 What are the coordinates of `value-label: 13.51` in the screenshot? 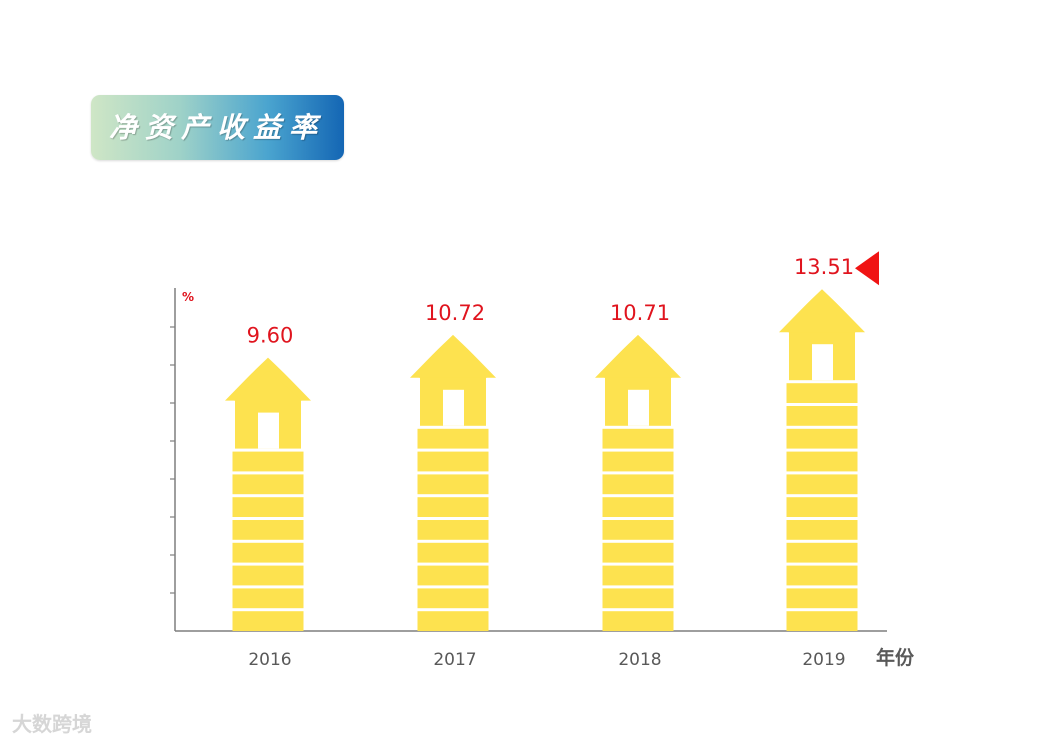 It's located at (824, 267).